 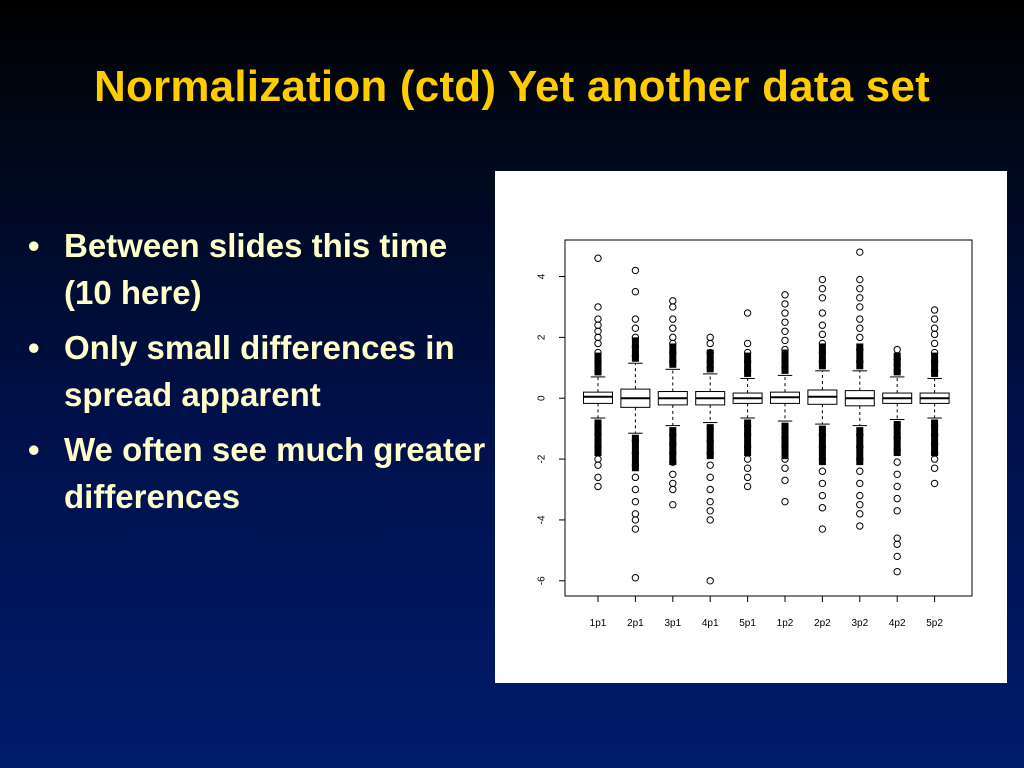 What do you see at coordinates (542, 580) in the screenshot?
I see `y-tick-label: -6` at bounding box center [542, 580].